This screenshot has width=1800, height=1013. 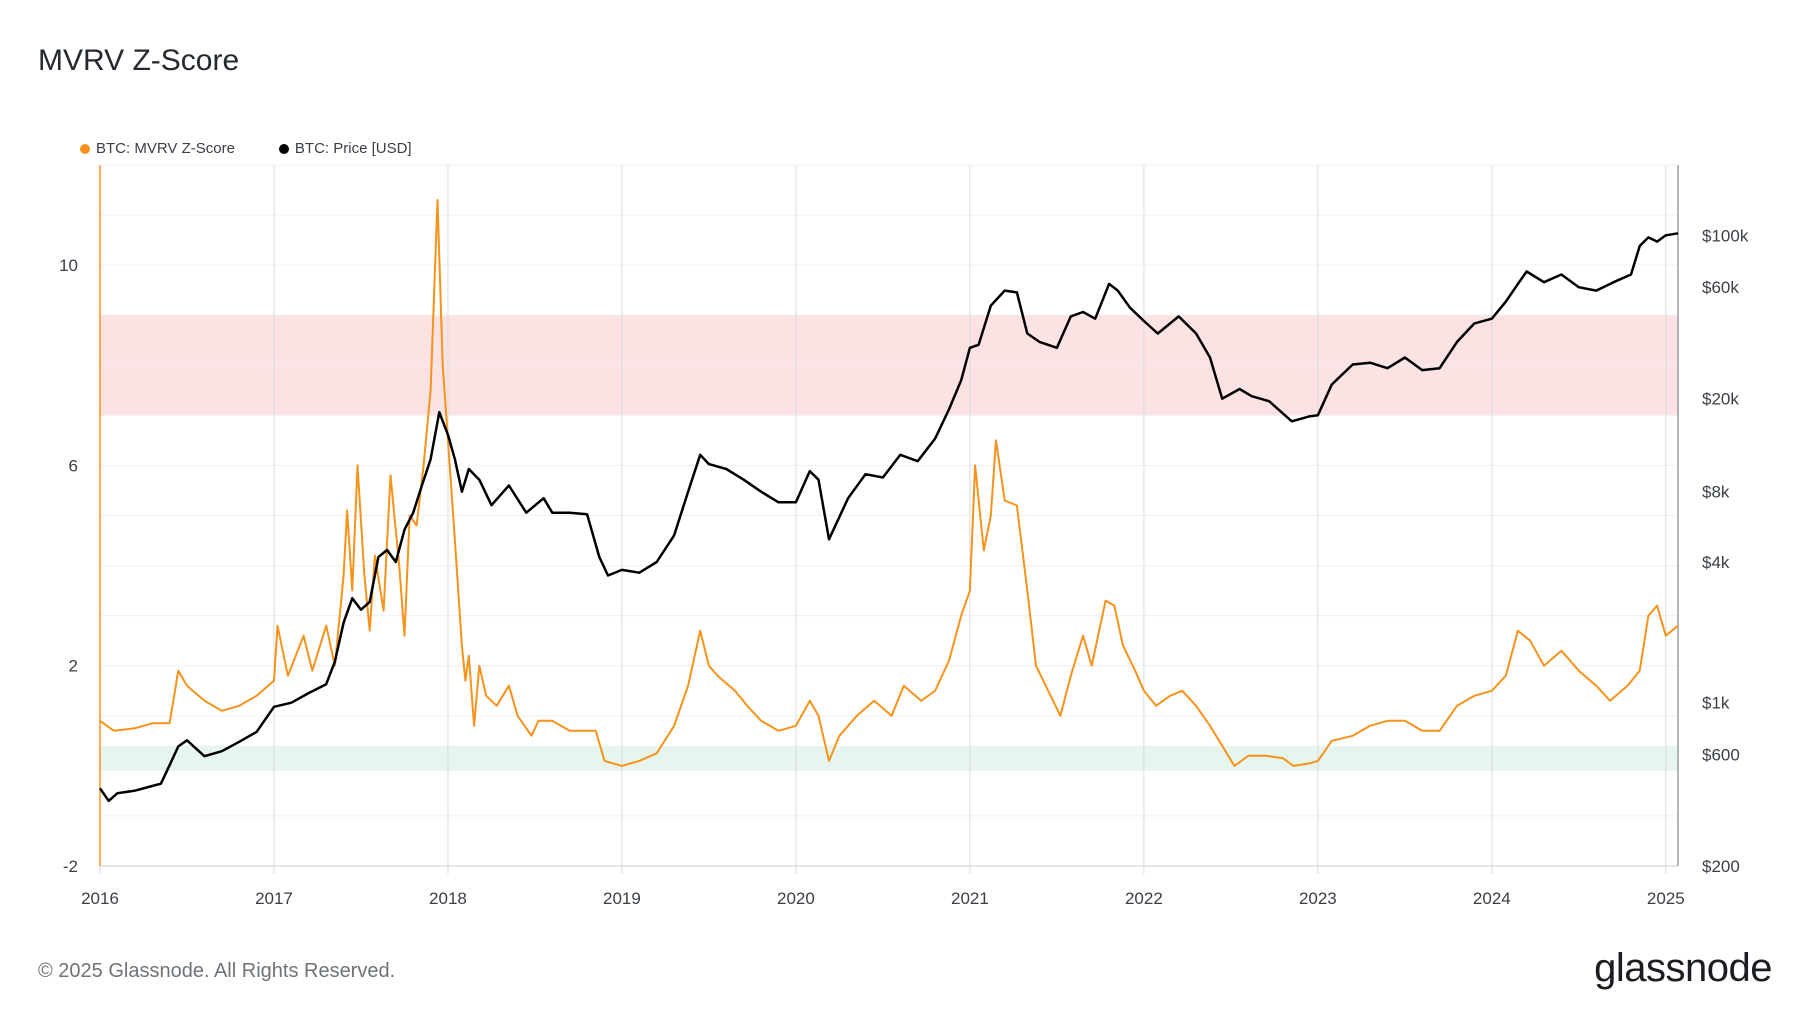 I want to click on right-tick-label: $1k, so click(x=1716, y=703).